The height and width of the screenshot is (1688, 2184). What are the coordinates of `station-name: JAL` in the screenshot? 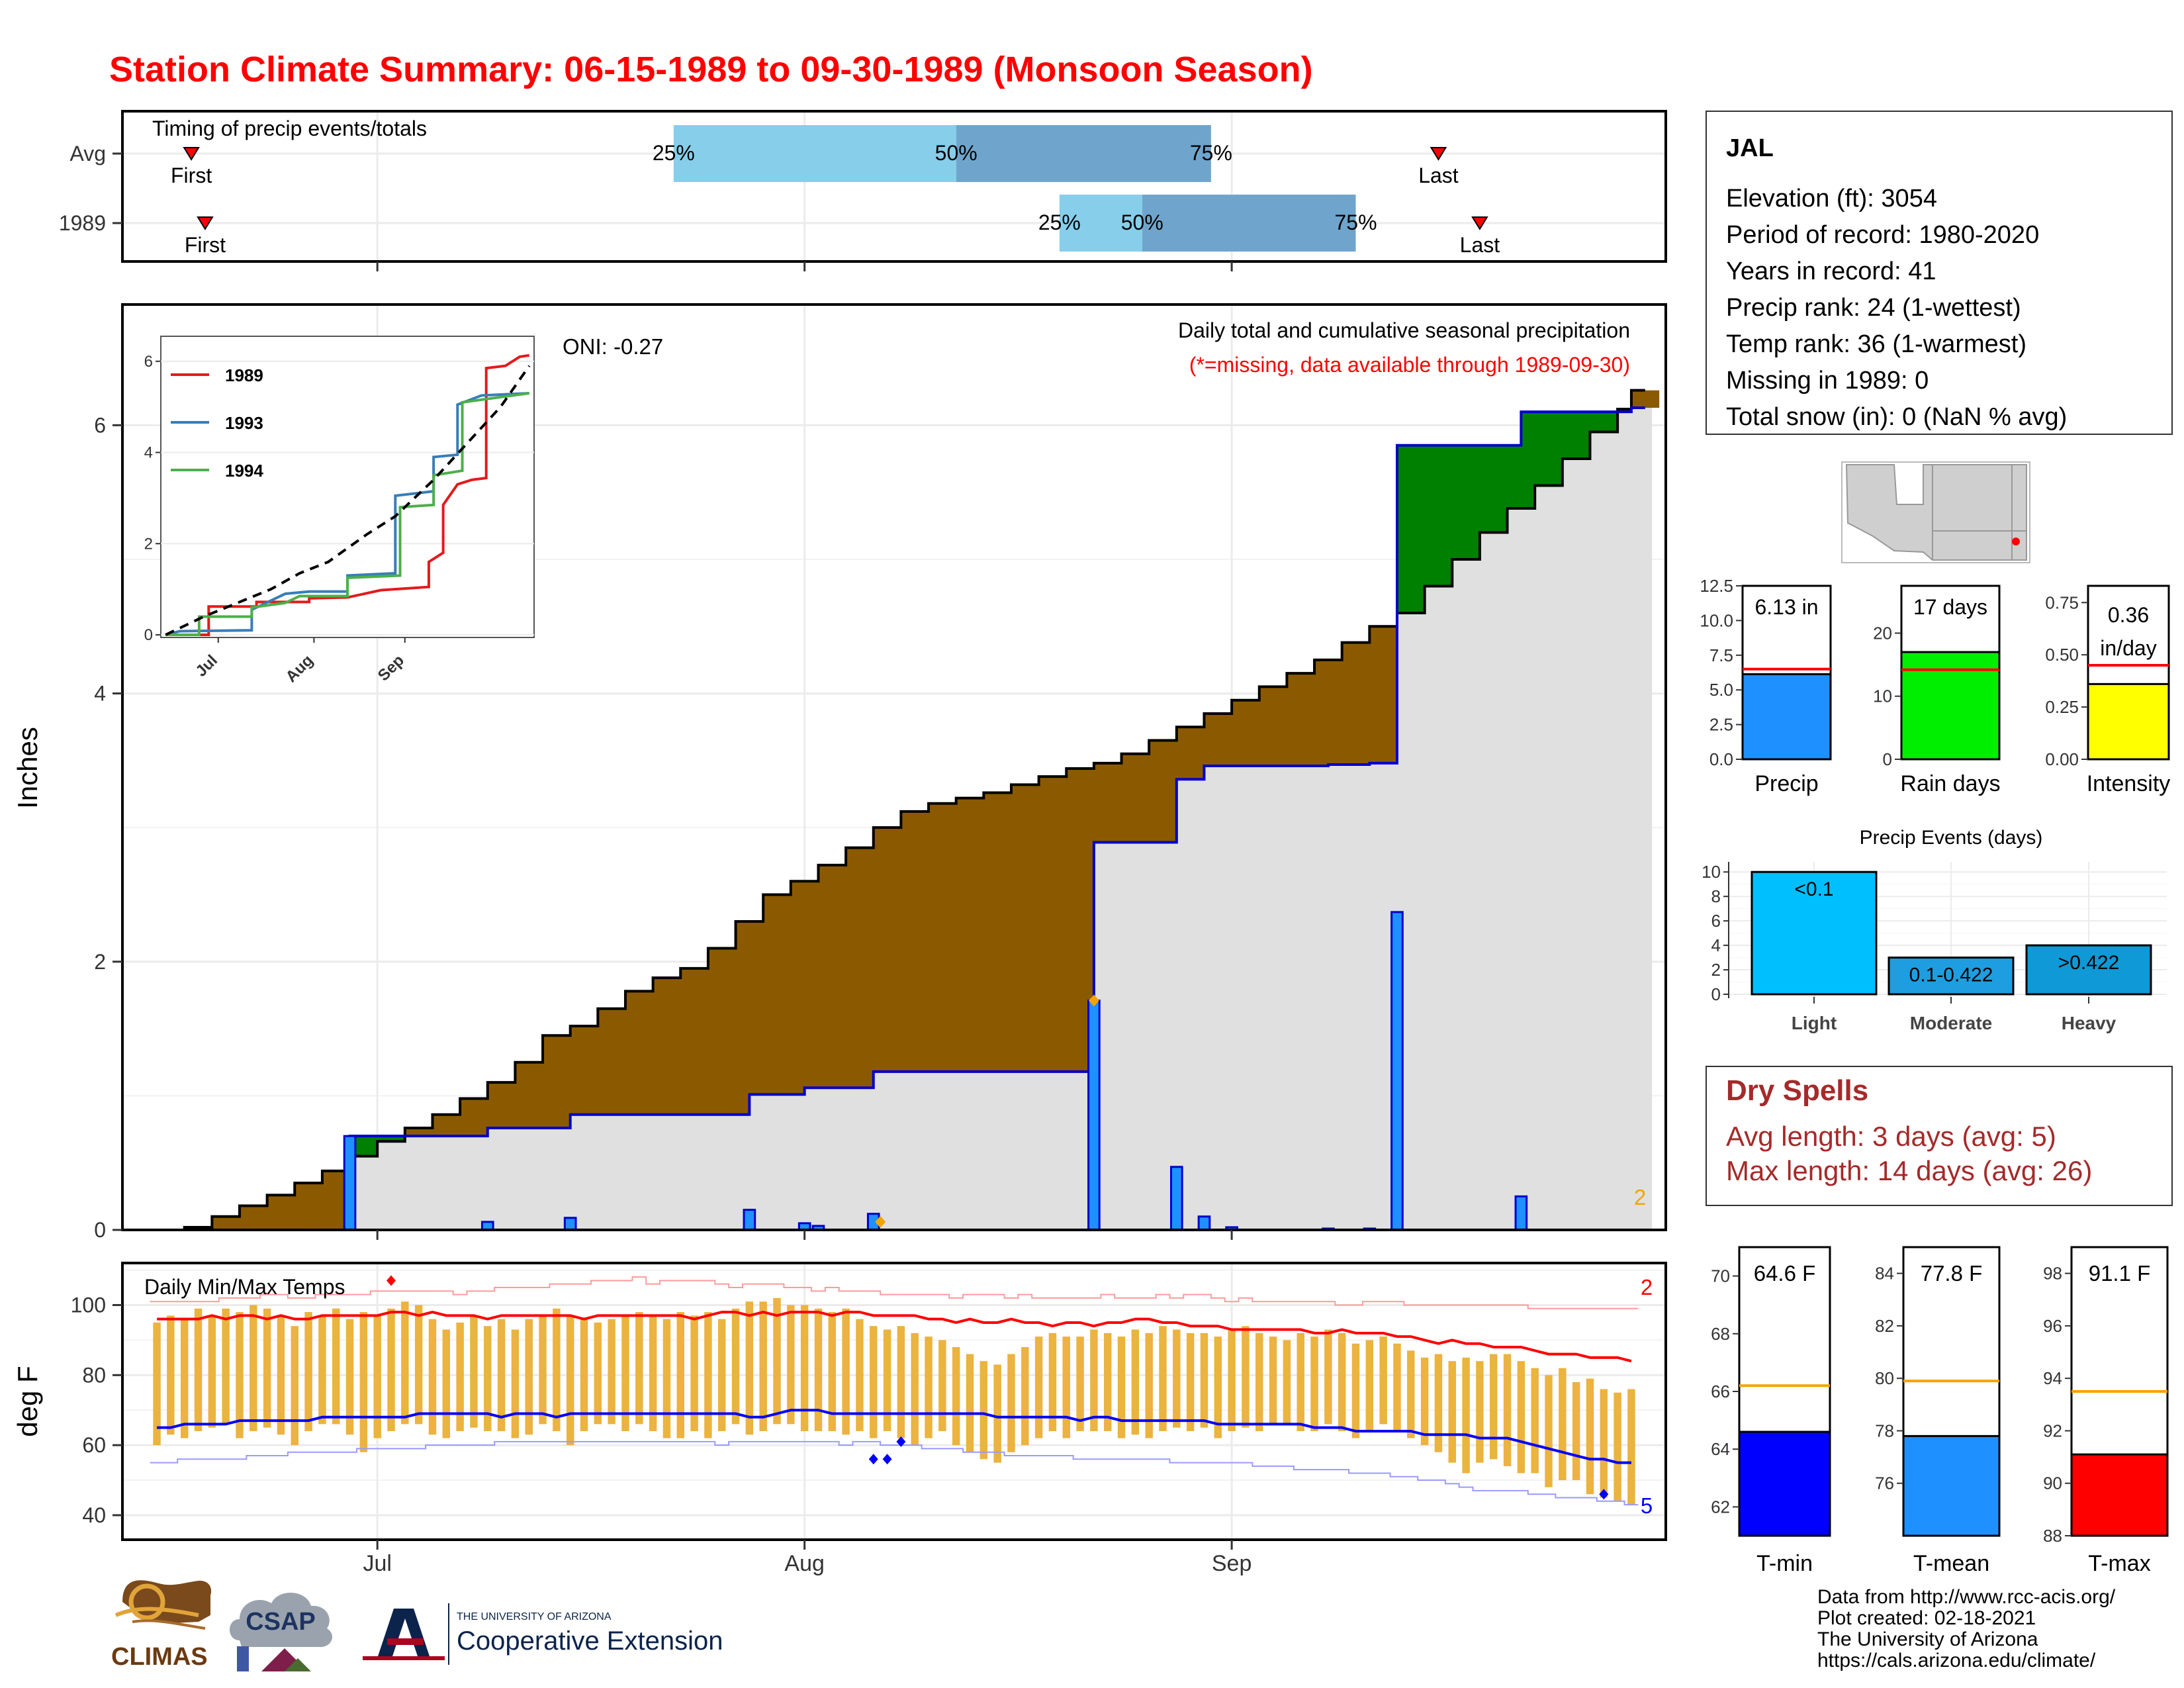 It's located at (1750, 148).